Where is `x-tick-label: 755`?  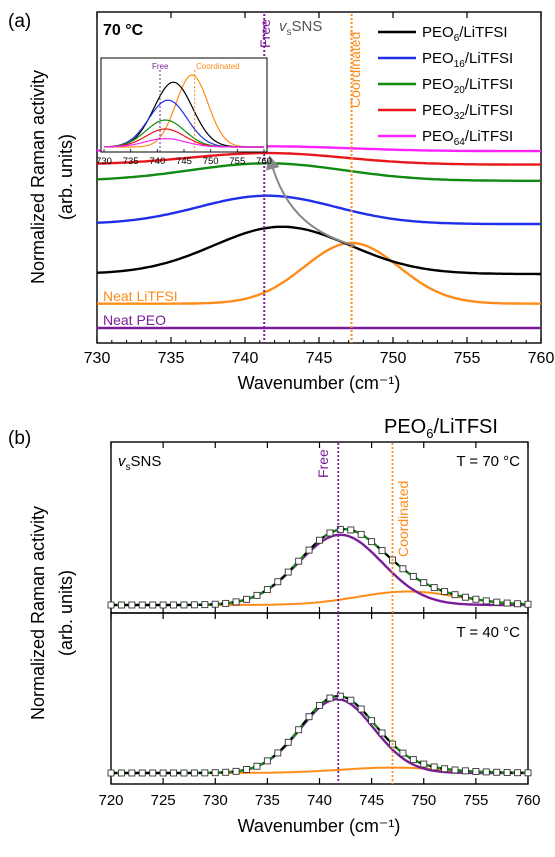
x-tick-label: 755 is located at coordinates (467, 358).